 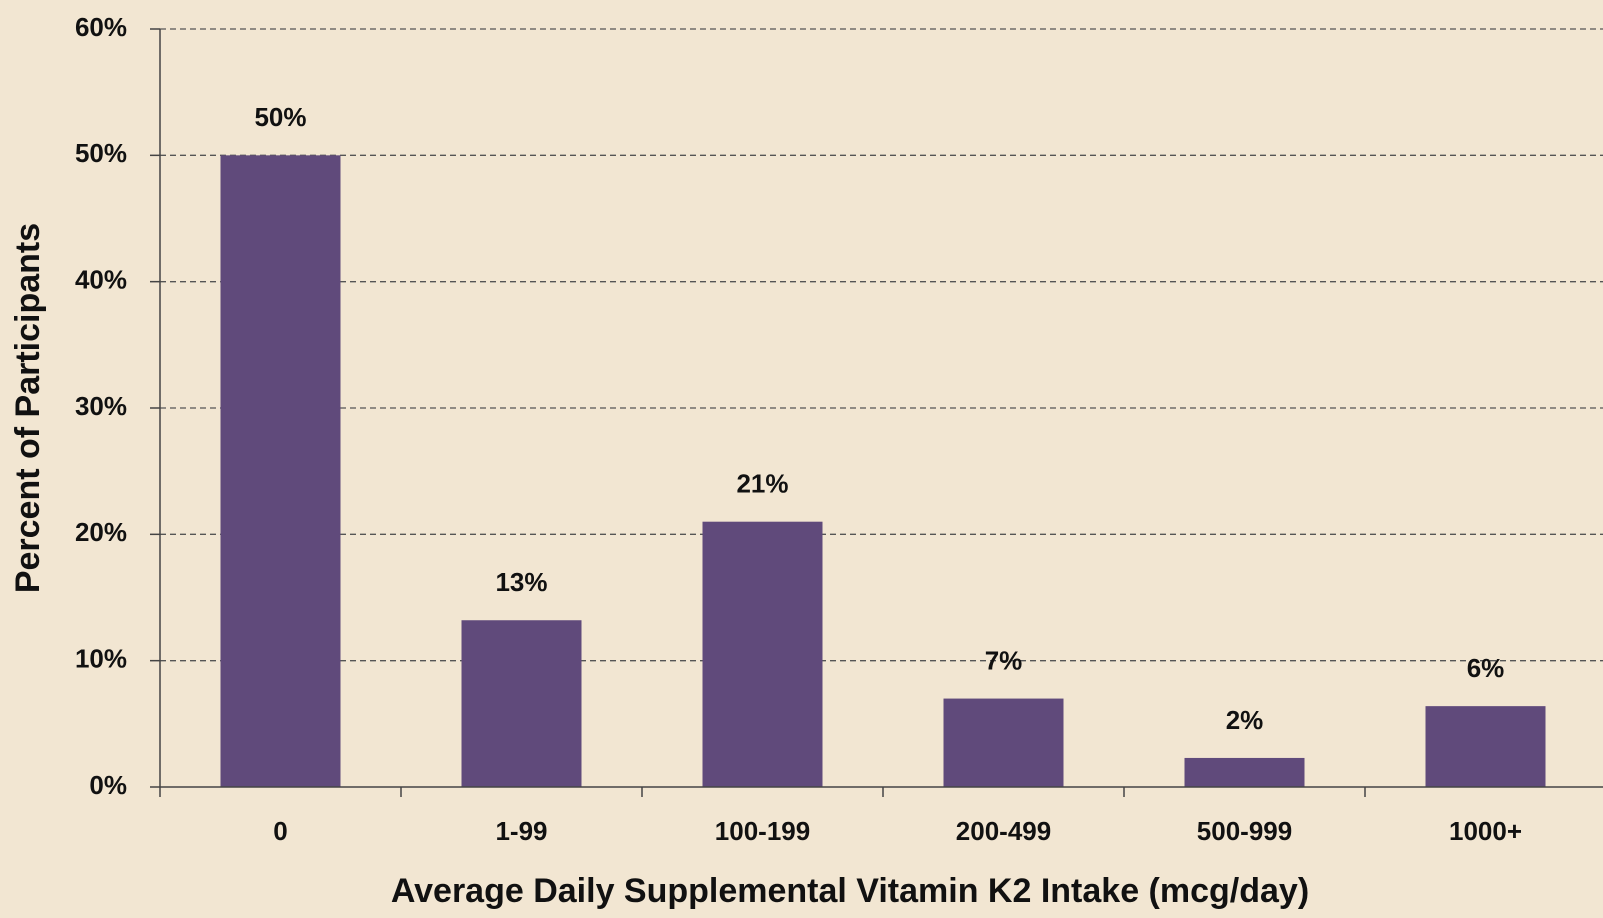 What do you see at coordinates (280, 831) in the screenshot?
I see `x-tick-label: 0` at bounding box center [280, 831].